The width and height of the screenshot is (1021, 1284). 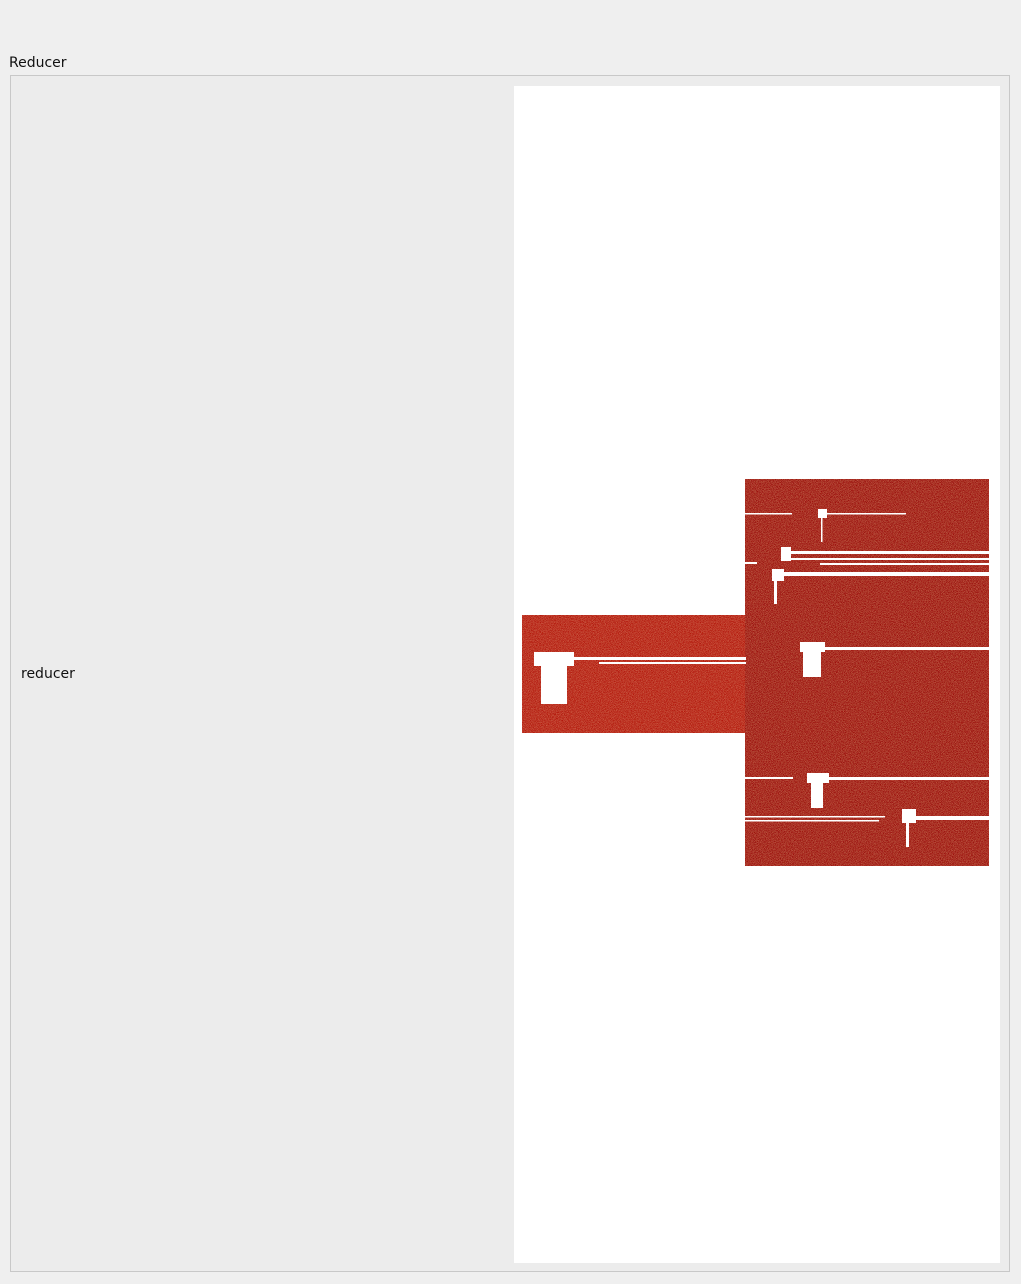 I want to click on reducer-large-section, so click(x=867, y=672).